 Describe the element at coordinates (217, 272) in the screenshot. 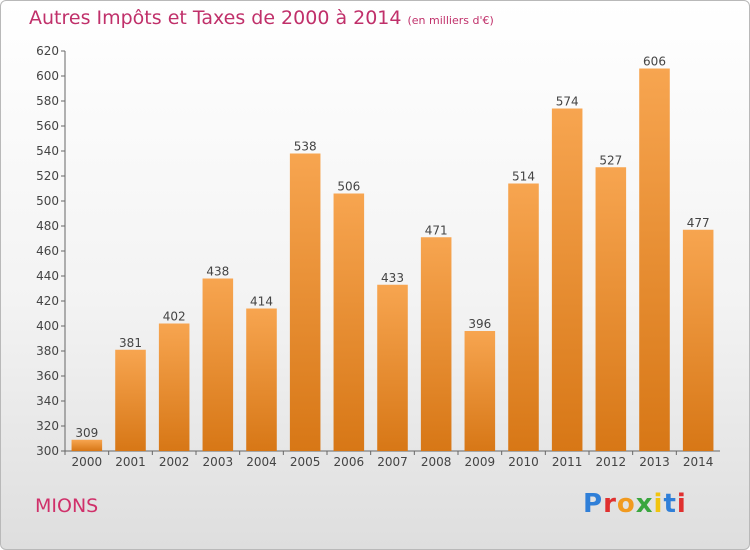

I see `data-label: 438` at that location.